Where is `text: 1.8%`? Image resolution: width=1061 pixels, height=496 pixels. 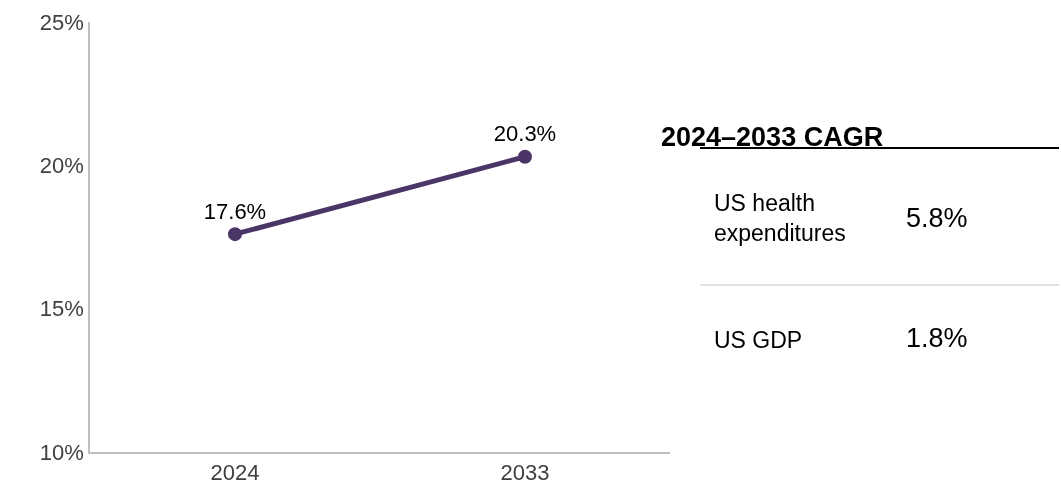
text: 1.8% is located at coordinates (937, 338).